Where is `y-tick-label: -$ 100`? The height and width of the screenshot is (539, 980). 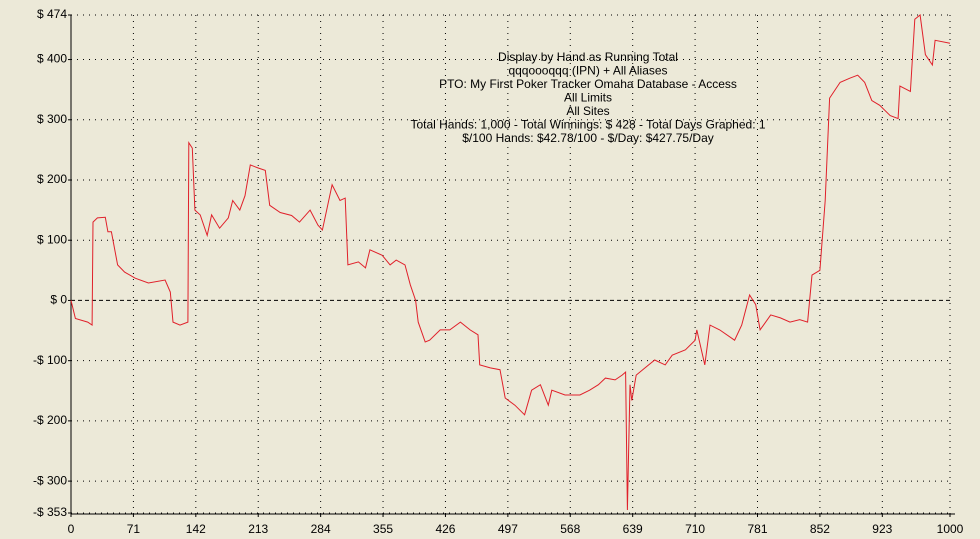
y-tick-label: -$ 100 is located at coordinates (50, 360).